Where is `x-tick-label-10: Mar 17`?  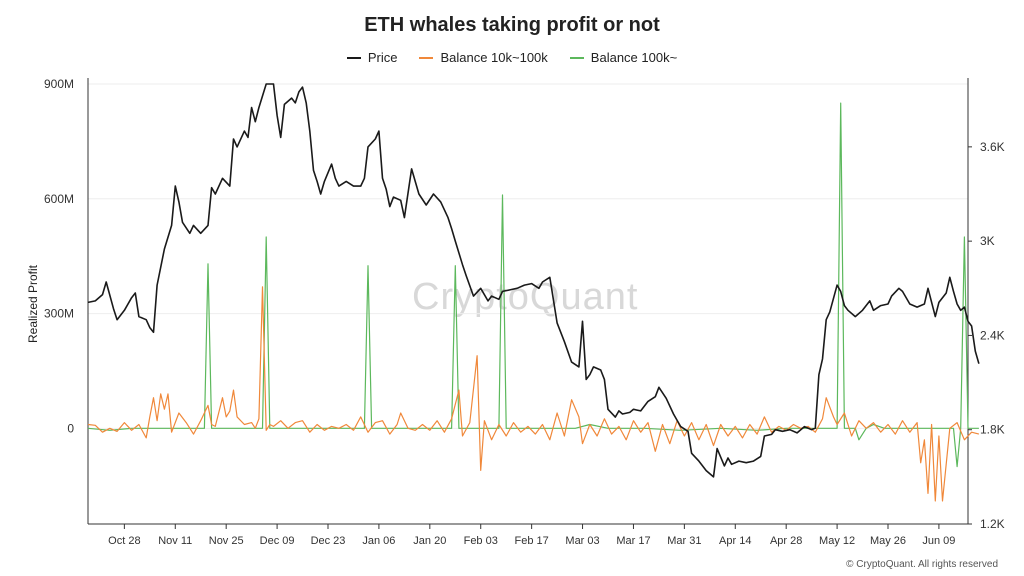
x-tick-label-10: Mar 17 is located at coordinates (633, 541).